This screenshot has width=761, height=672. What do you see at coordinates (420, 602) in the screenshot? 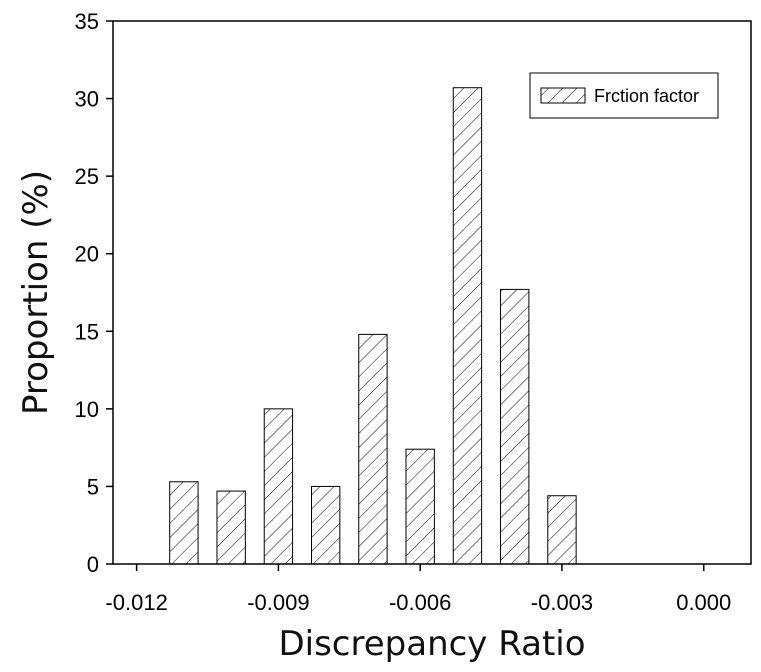
I see `x-tick-label: -0.006` at bounding box center [420, 602].